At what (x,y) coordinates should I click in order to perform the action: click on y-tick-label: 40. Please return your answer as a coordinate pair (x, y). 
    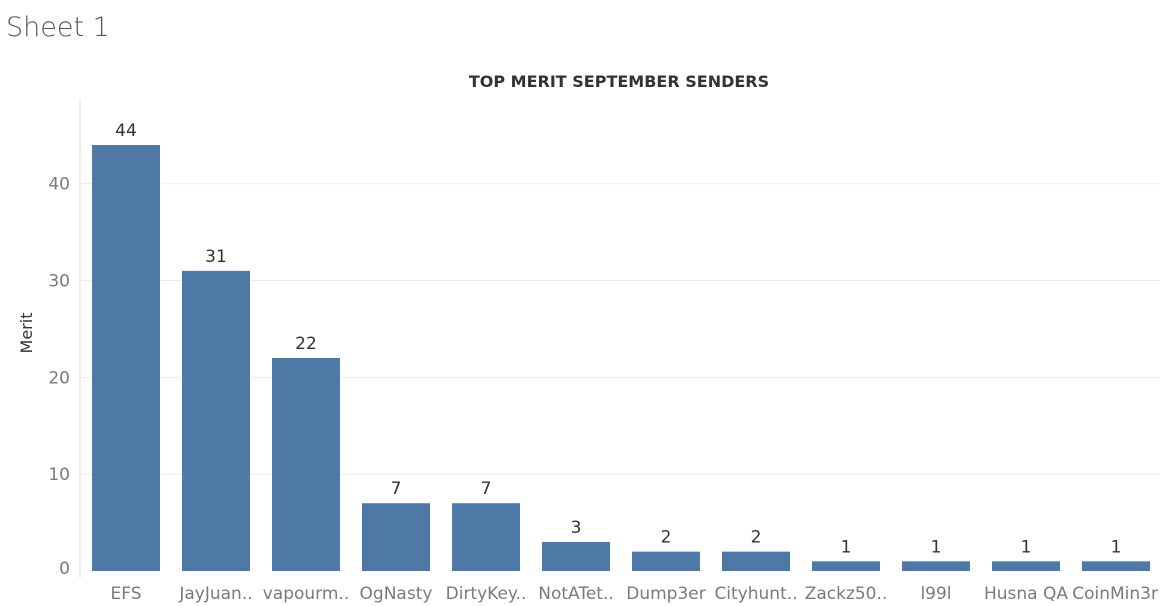
    Looking at the image, I should click on (59, 185).